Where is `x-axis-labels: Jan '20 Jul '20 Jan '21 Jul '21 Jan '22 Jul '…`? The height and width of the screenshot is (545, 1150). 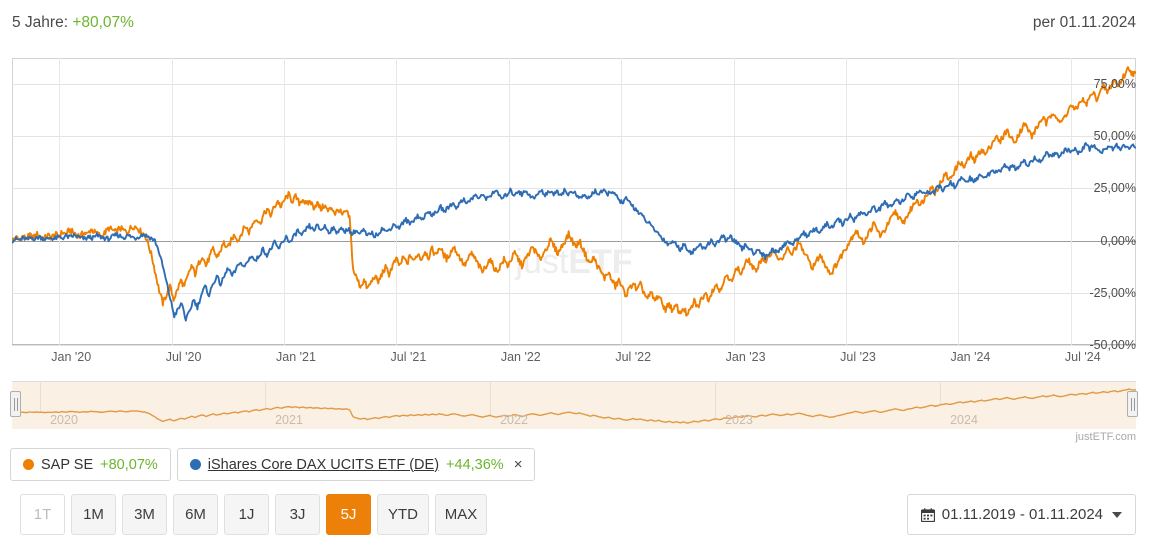
x-axis-labels: Jan '20 Jul '20 Jan '21 Jul '21 Jan '22 Jul '… is located at coordinates (574, 360).